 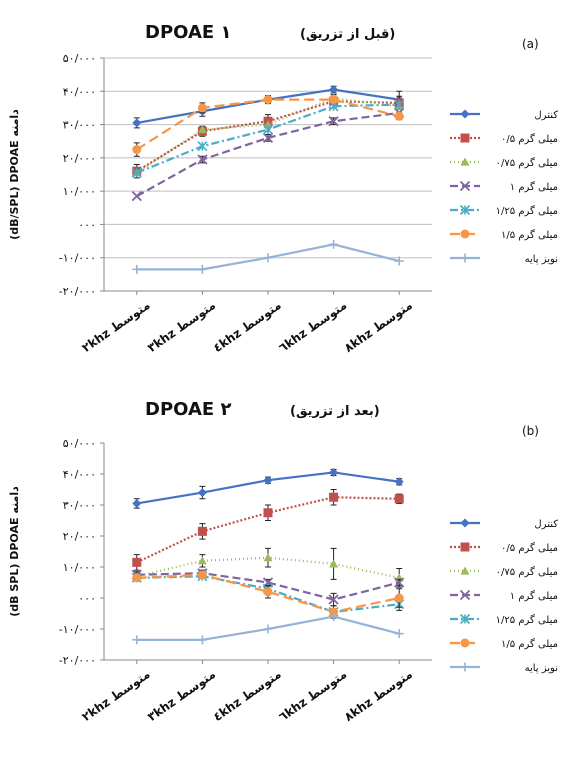 What do you see at coordinates (546, 524) in the screenshot?
I see `b-legend-label: کنترل` at bounding box center [546, 524].